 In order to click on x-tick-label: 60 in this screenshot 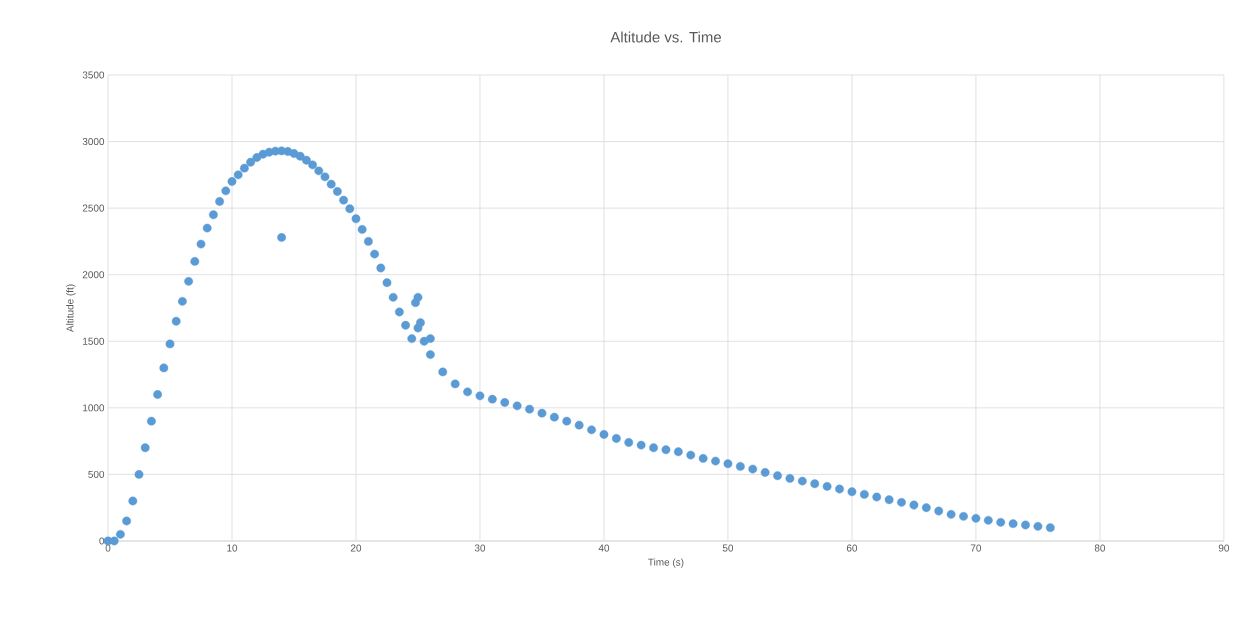, I will do `click(852, 548)`.